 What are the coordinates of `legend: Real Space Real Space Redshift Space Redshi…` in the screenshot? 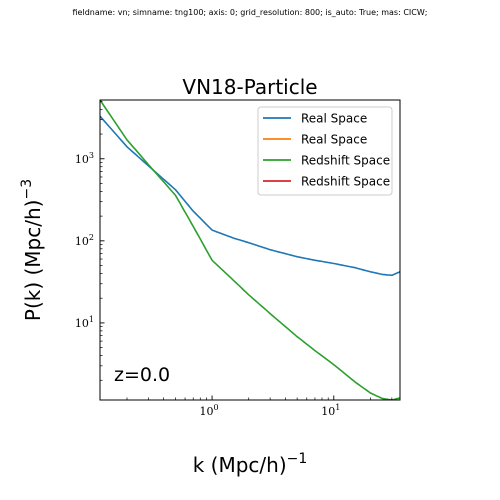 It's located at (325, 151).